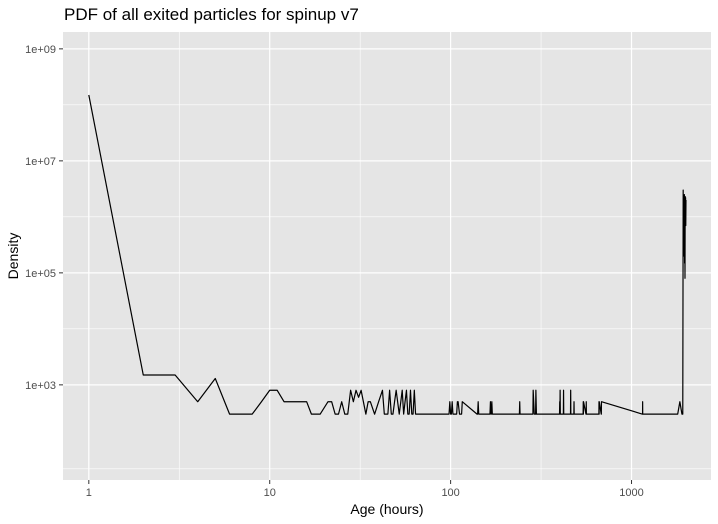 The width and height of the screenshot is (718, 524). Describe the element at coordinates (44, 218) in the screenshot. I see `y-axis: 1e+03 1e+05 1e+07 1e+09` at that location.